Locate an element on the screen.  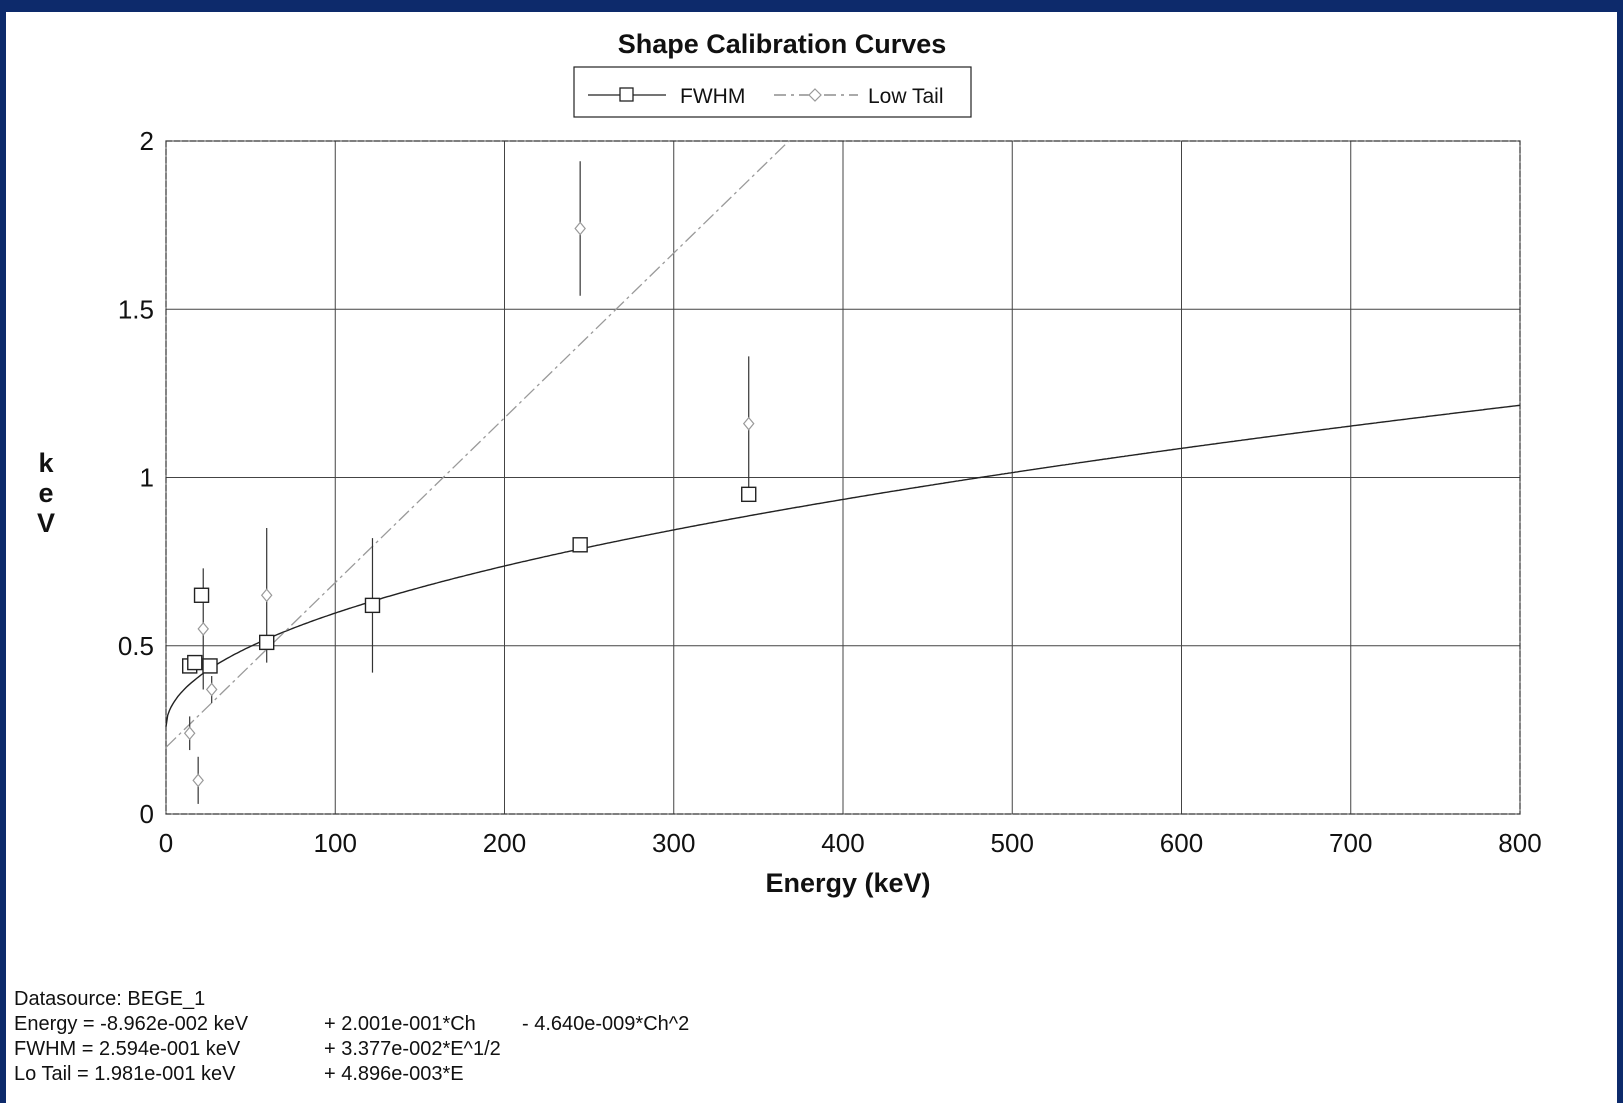
legend-fwhm-marker is located at coordinates (626, 94).